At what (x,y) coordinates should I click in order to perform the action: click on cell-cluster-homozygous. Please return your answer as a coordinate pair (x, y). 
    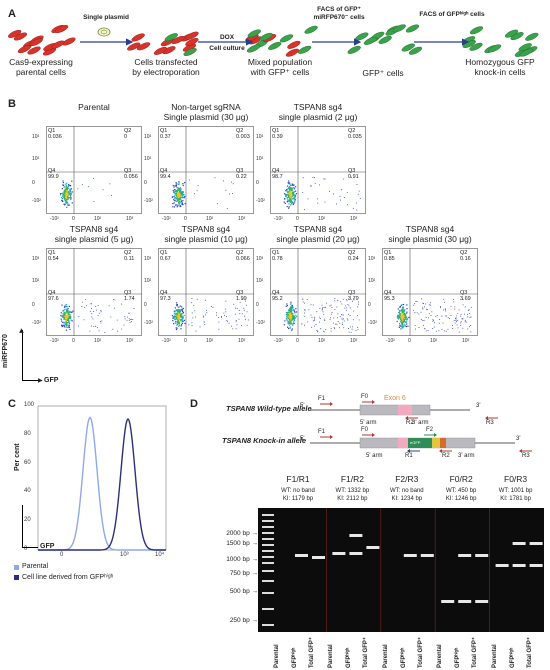
    Looking at the image, I should click on (500, 41).